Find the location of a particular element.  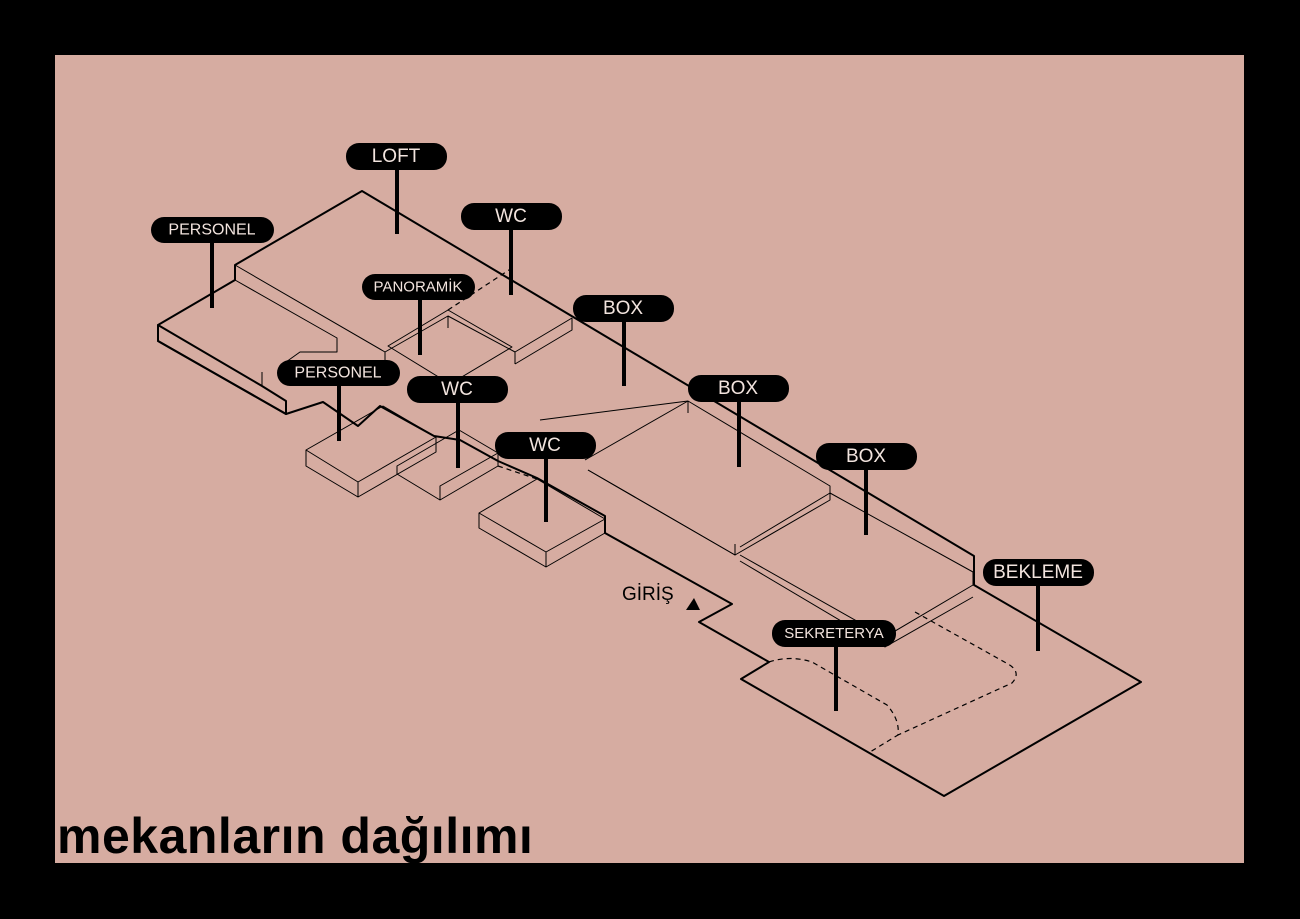

svg-text: BEKLEME is located at coordinates (1038, 572).